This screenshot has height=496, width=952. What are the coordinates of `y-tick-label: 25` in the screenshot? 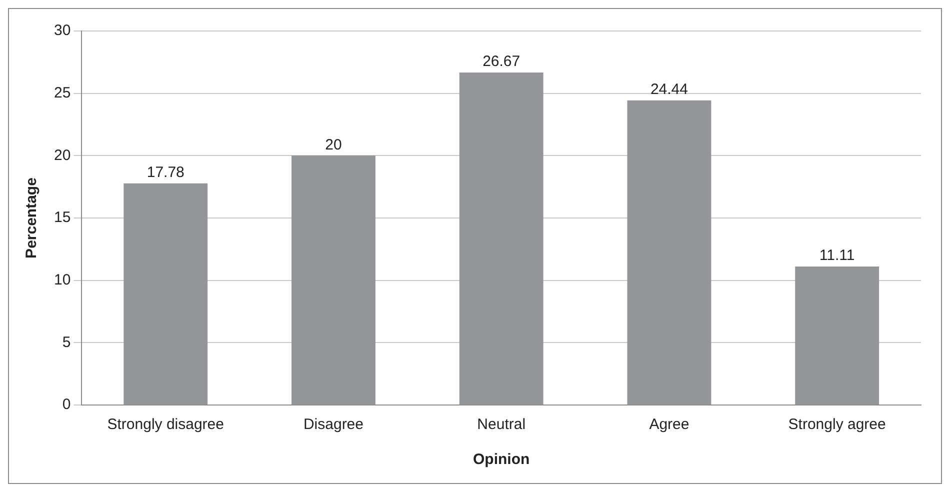 It's located at (62, 93).